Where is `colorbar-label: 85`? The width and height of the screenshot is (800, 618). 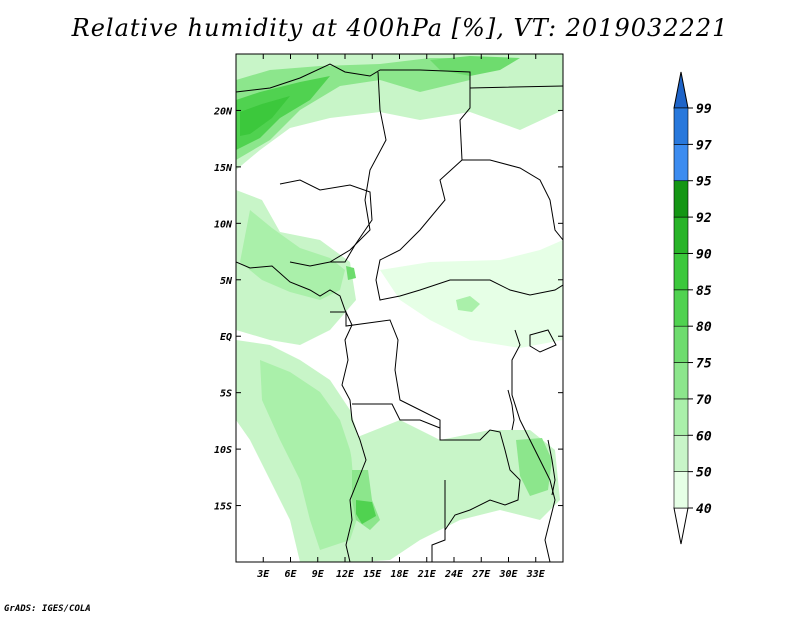
colorbar-label: 85 is located at coordinates (704, 291).